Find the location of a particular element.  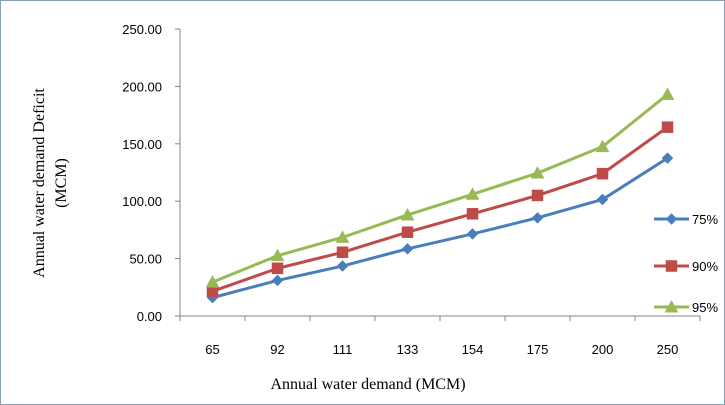

x-tick-label: 92 is located at coordinates (277, 349).